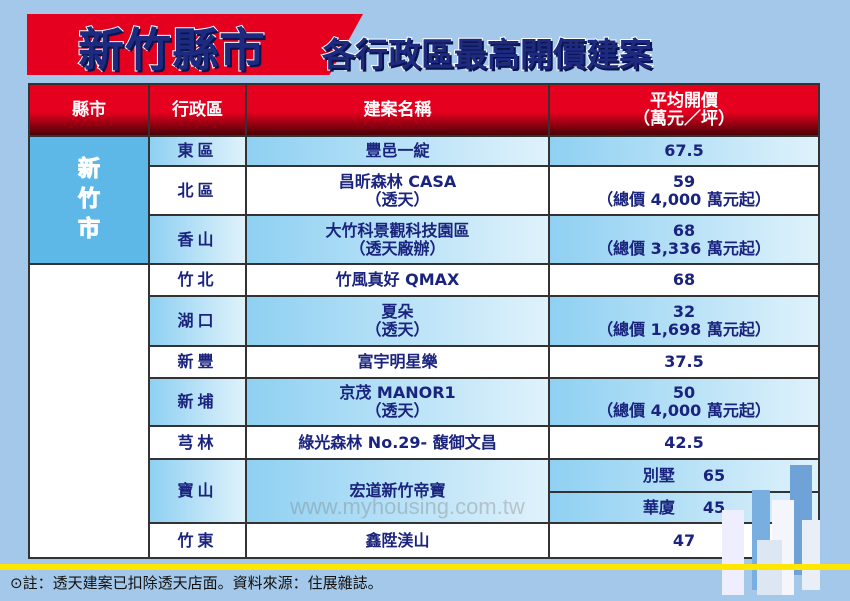  I want to click on district-cell: 湖口, so click(197, 321).